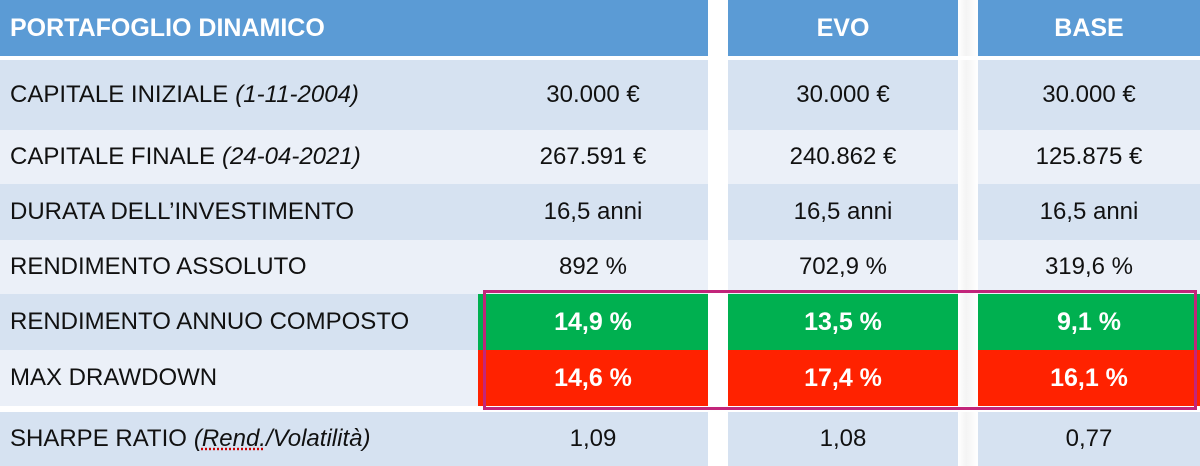  Describe the element at coordinates (297, 94) in the screenshot. I see `row-note: (1-11-2004)` at that location.